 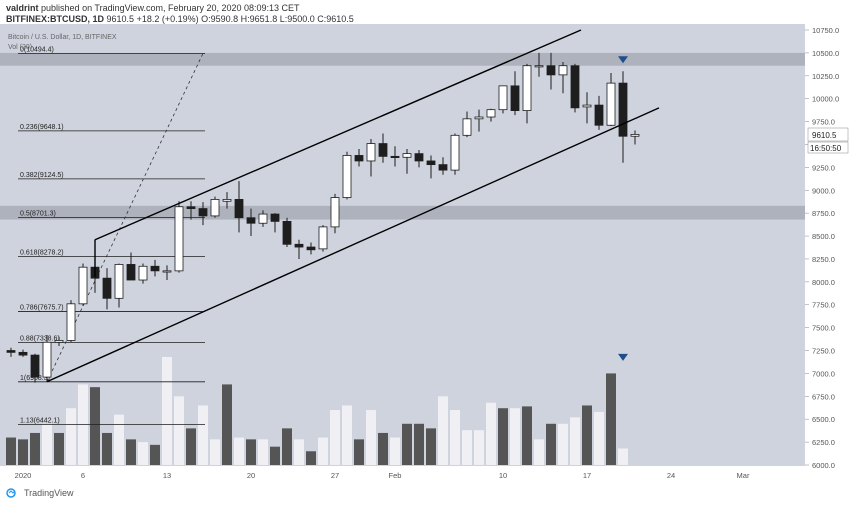 What do you see at coordinates (40, 338) in the screenshot?
I see `fib-level-label: 0.88(7338.6)` at bounding box center [40, 338].